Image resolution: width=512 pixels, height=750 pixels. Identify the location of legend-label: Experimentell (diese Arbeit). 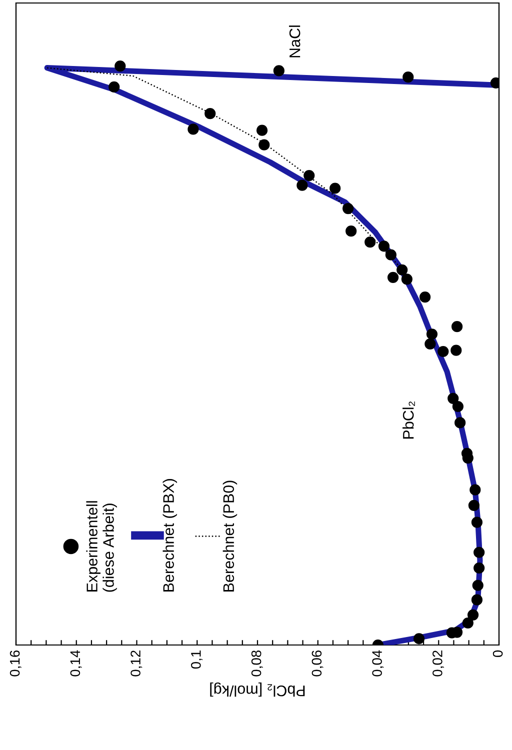
(101, 546).